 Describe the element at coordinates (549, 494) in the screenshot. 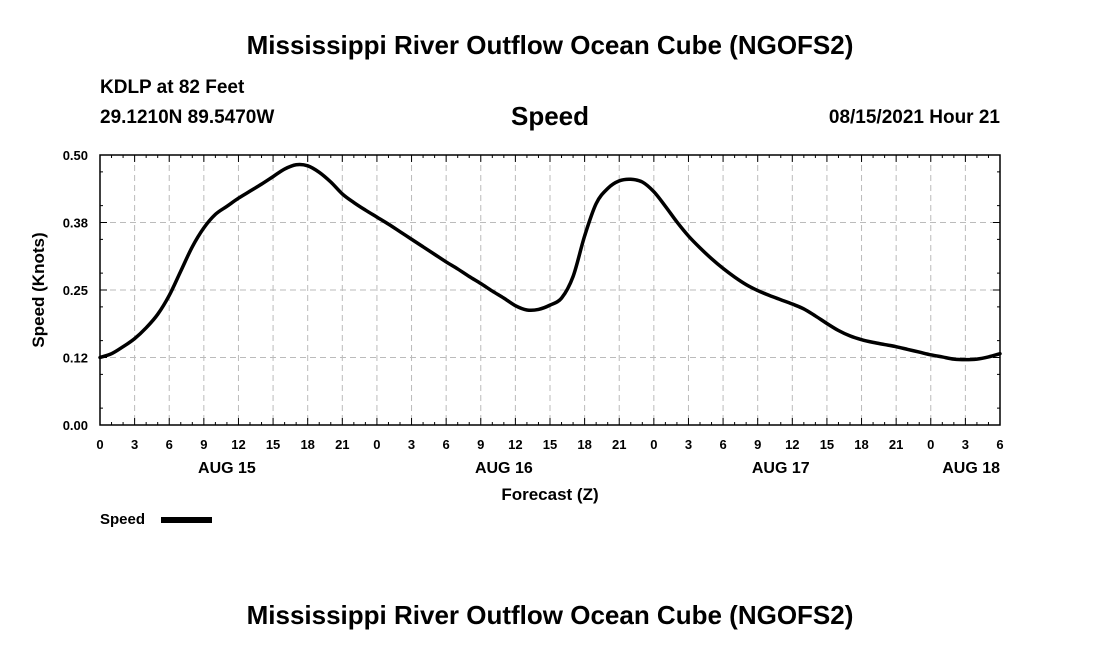

I see `x-axis-label: Forecast (Z)` at that location.